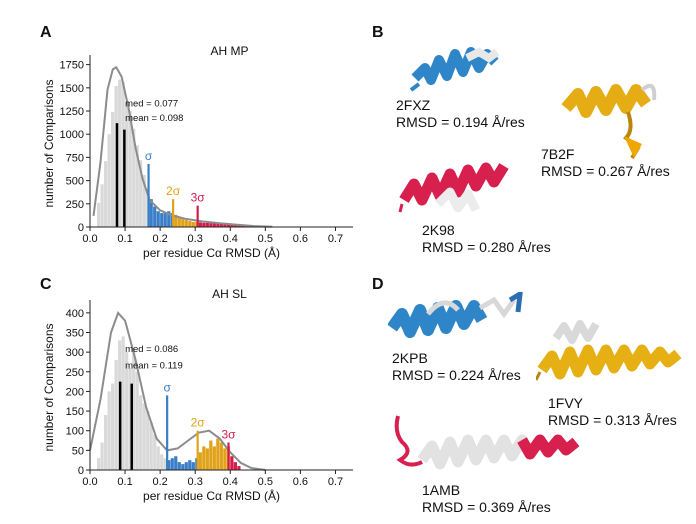 This screenshot has height=524, width=696. Describe the element at coordinates (605, 171) in the screenshot. I see `structure-rmsd: RMSD = 0.267 Å/res` at that location.